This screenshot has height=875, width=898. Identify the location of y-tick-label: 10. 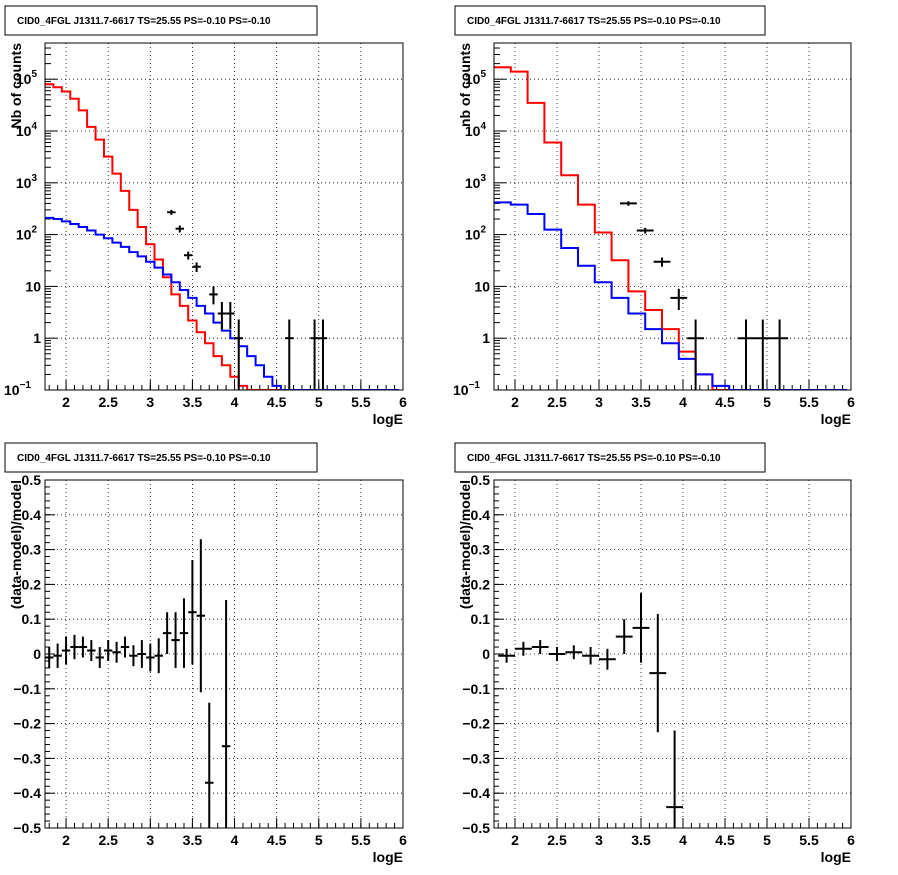
(482, 286).